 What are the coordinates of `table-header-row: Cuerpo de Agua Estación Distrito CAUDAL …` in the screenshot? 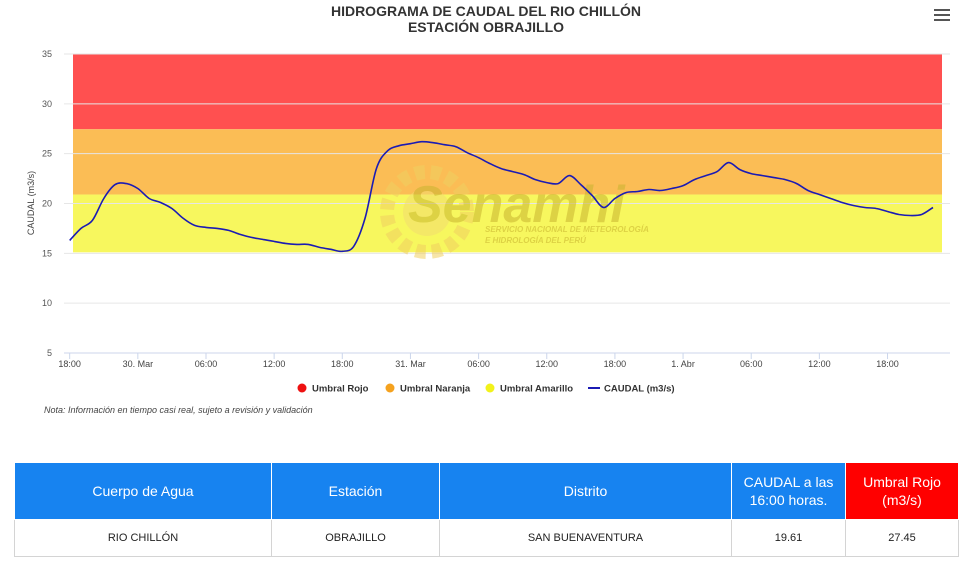 It's located at (486, 491).